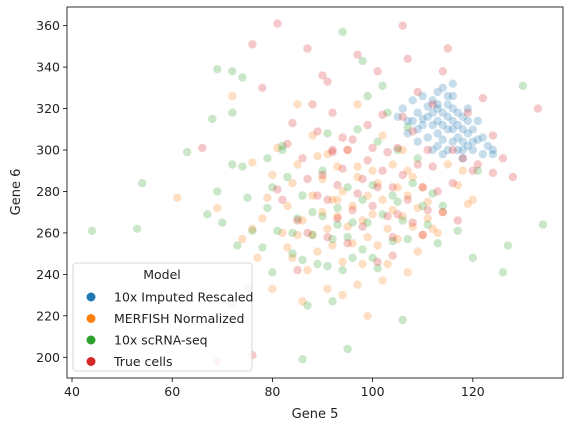 The width and height of the screenshot is (571, 432). Describe the element at coordinates (48, 67) in the screenshot. I see `y-tick-label: 340` at that location.